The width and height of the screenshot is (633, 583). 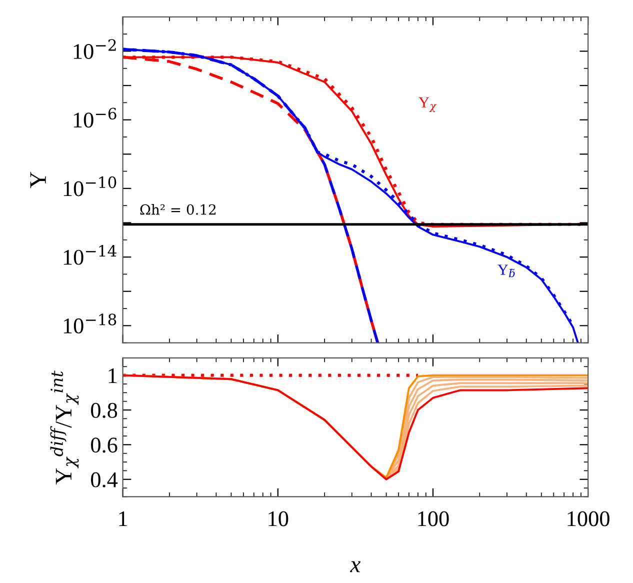 I want to click on x-tick-label: 1, so click(x=123, y=518).